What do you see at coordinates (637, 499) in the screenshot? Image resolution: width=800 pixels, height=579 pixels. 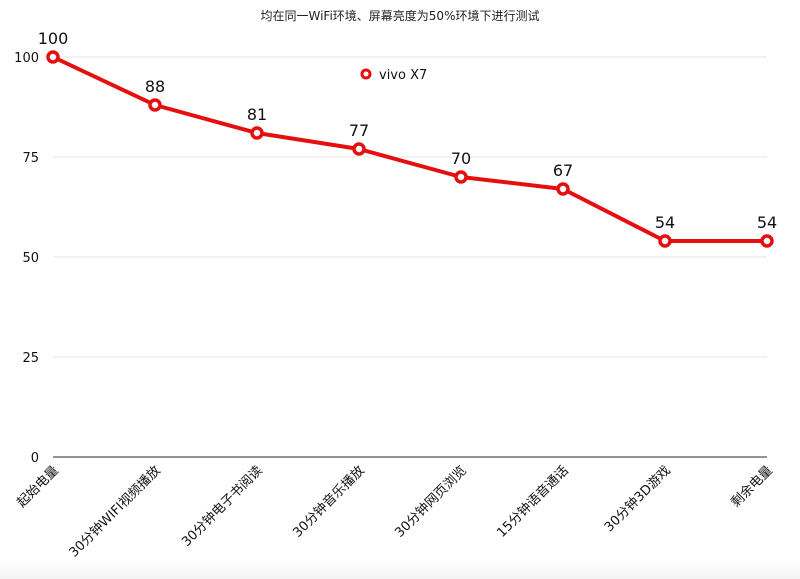 I see `x-tick-label: 30分钟3D游戏` at bounding box center [637, 499].